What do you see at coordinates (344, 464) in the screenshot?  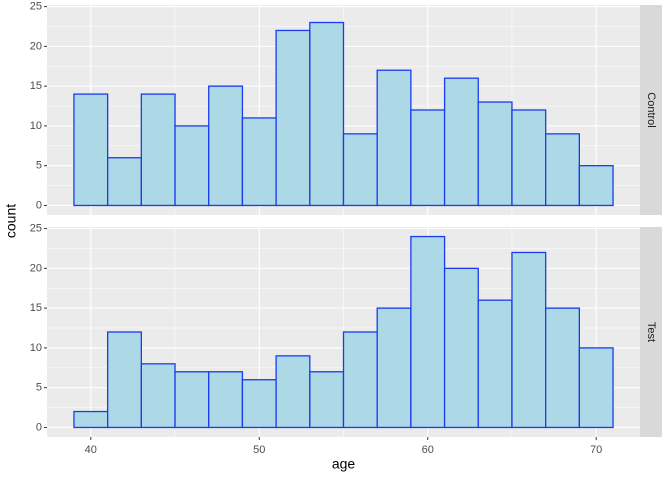 I see `x-axis-label: age` at bounding box center [344, 464].